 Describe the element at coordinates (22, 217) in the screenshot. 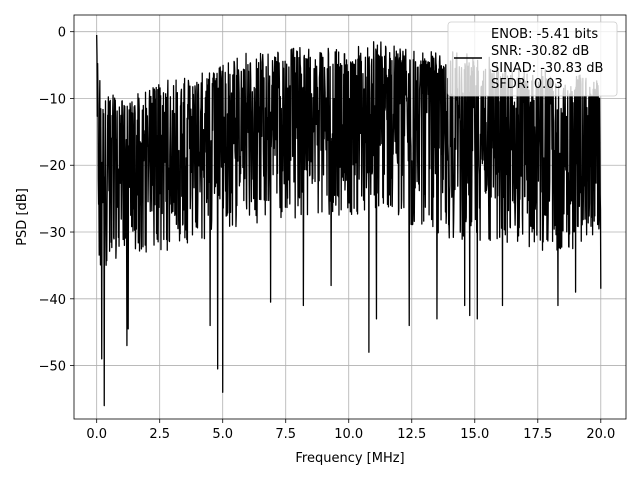

I see `y-axis-title: PSD [dB]` at that location.